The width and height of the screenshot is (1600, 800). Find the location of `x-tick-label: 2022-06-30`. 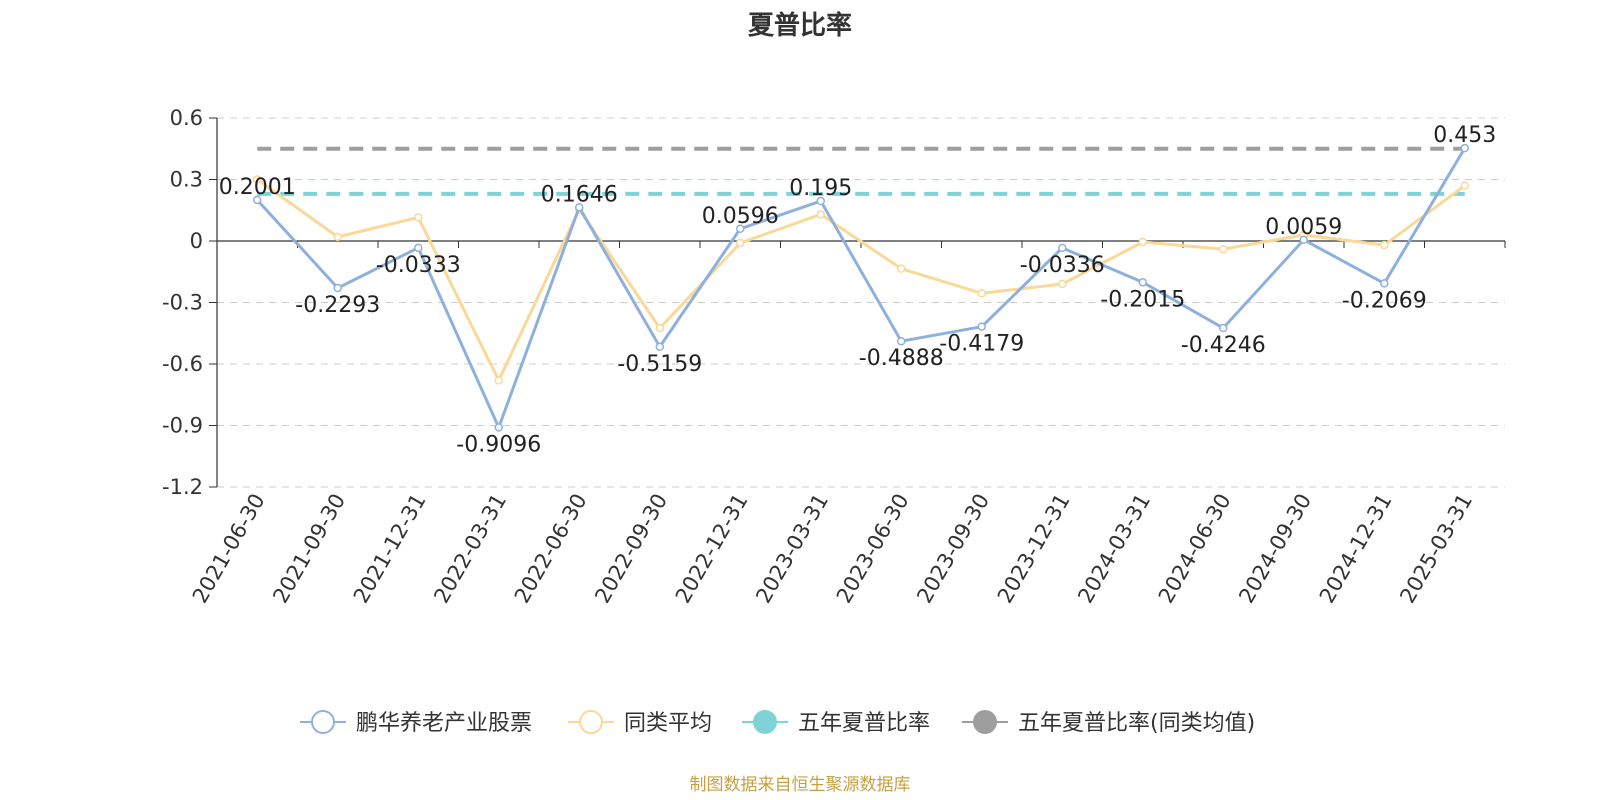

x-tick-label: 2022-06-30 is located at coordinates (551, 549).